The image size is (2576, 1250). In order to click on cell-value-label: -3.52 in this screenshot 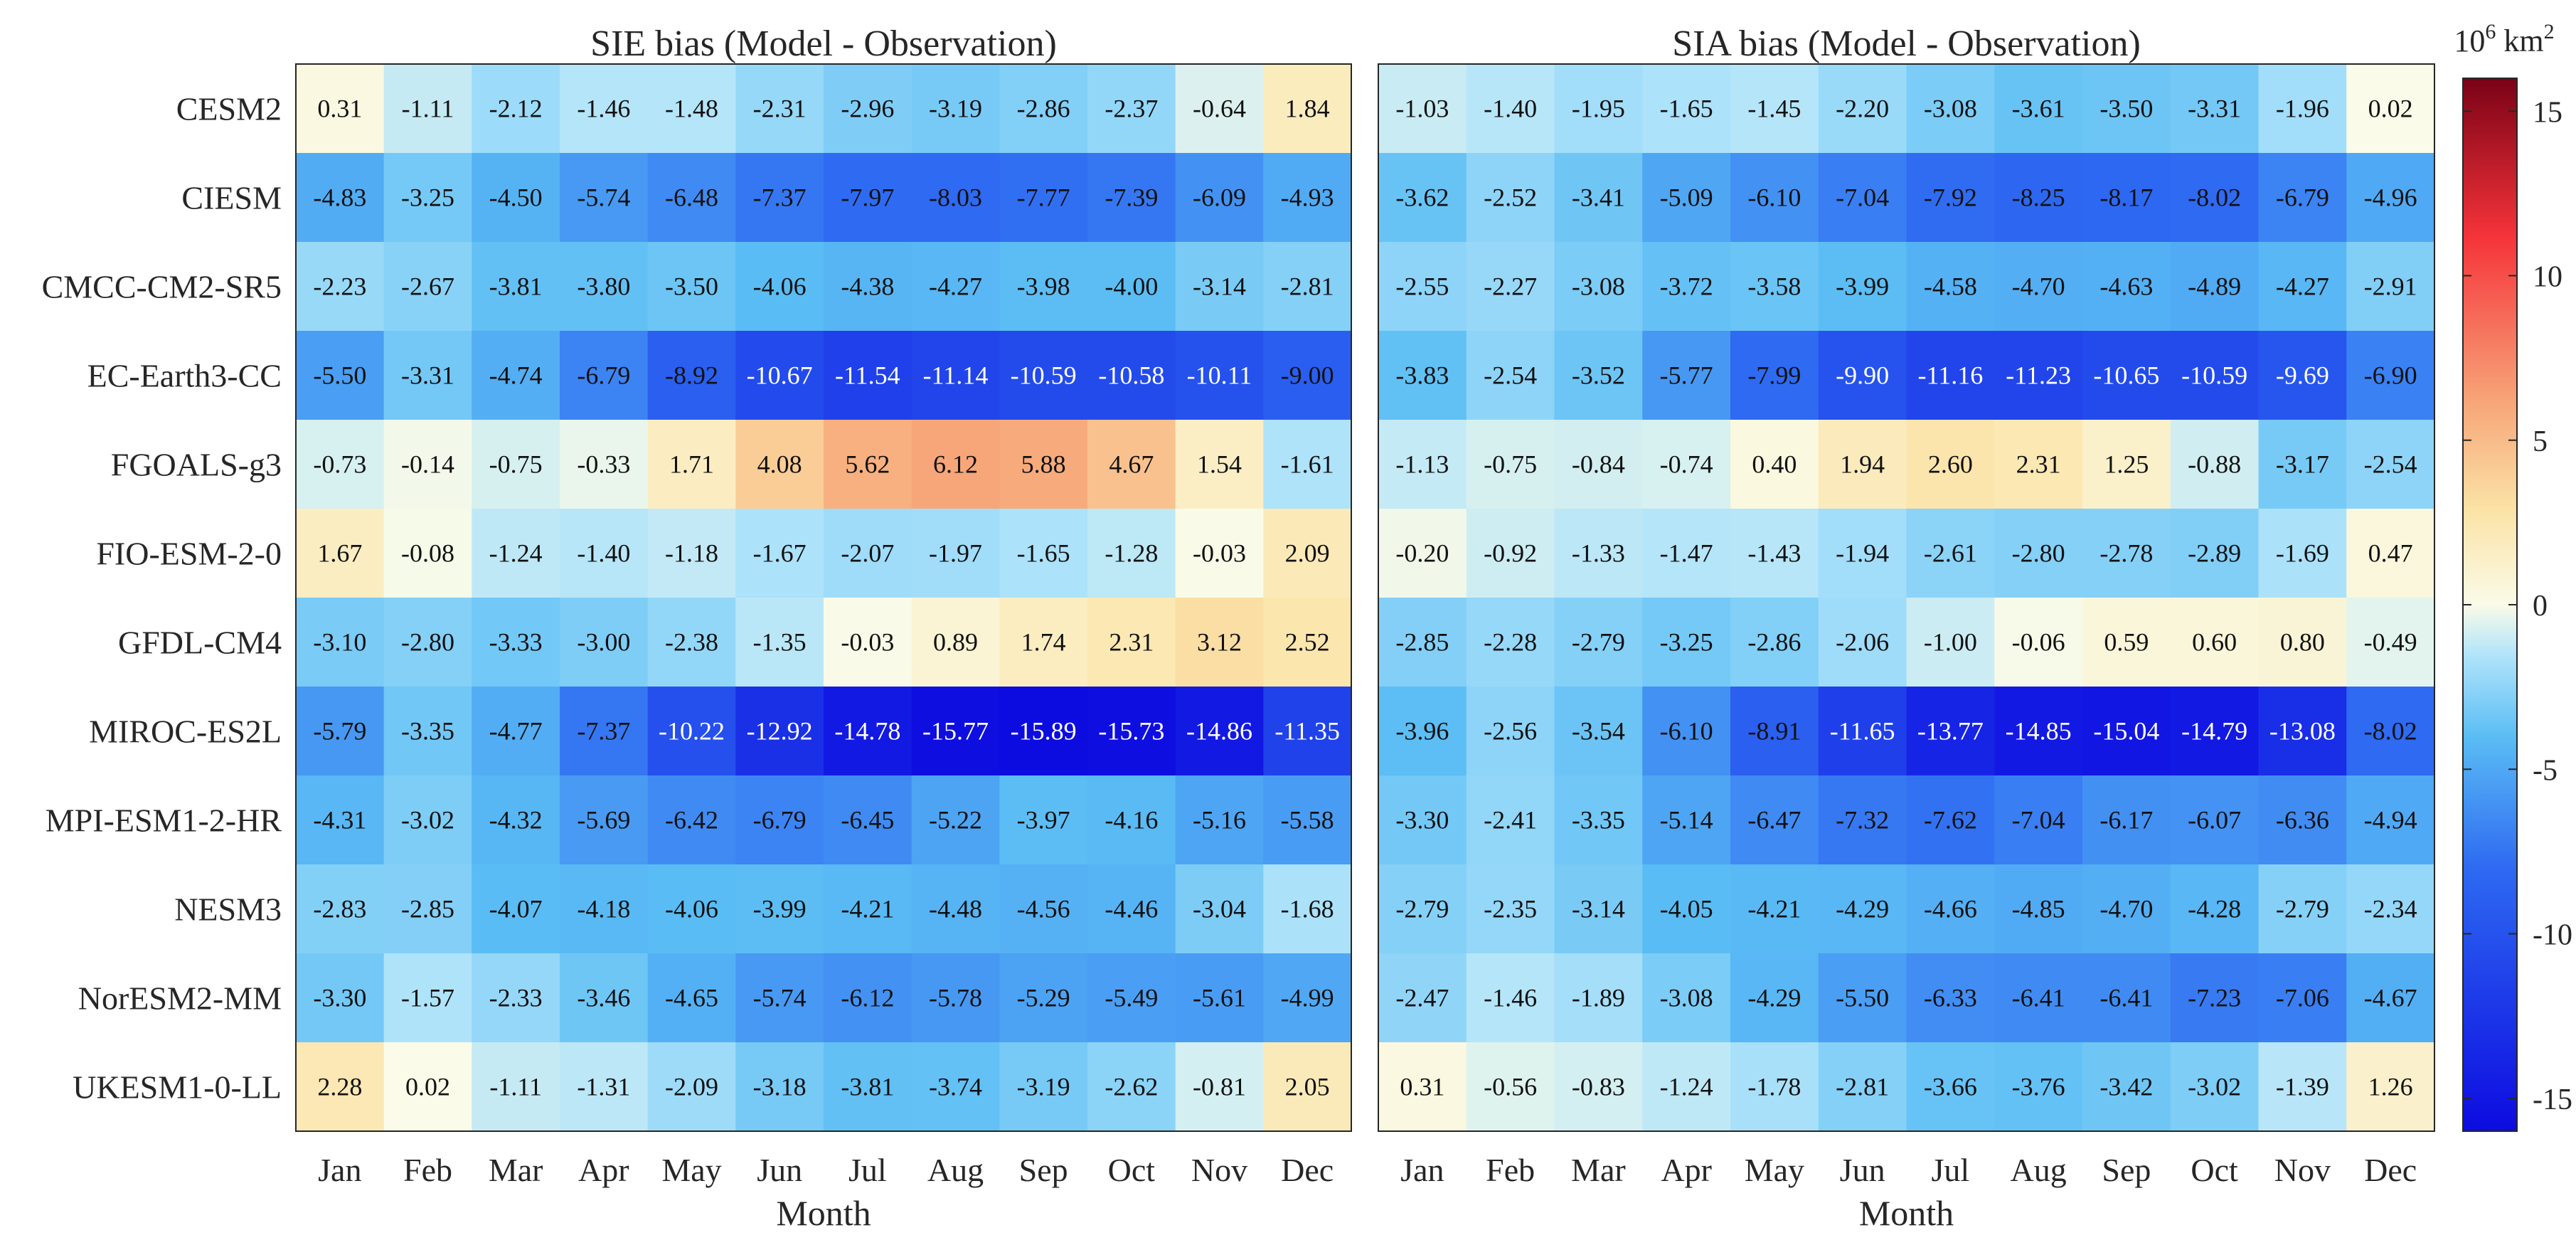, I will do `click(1598, 375)`.